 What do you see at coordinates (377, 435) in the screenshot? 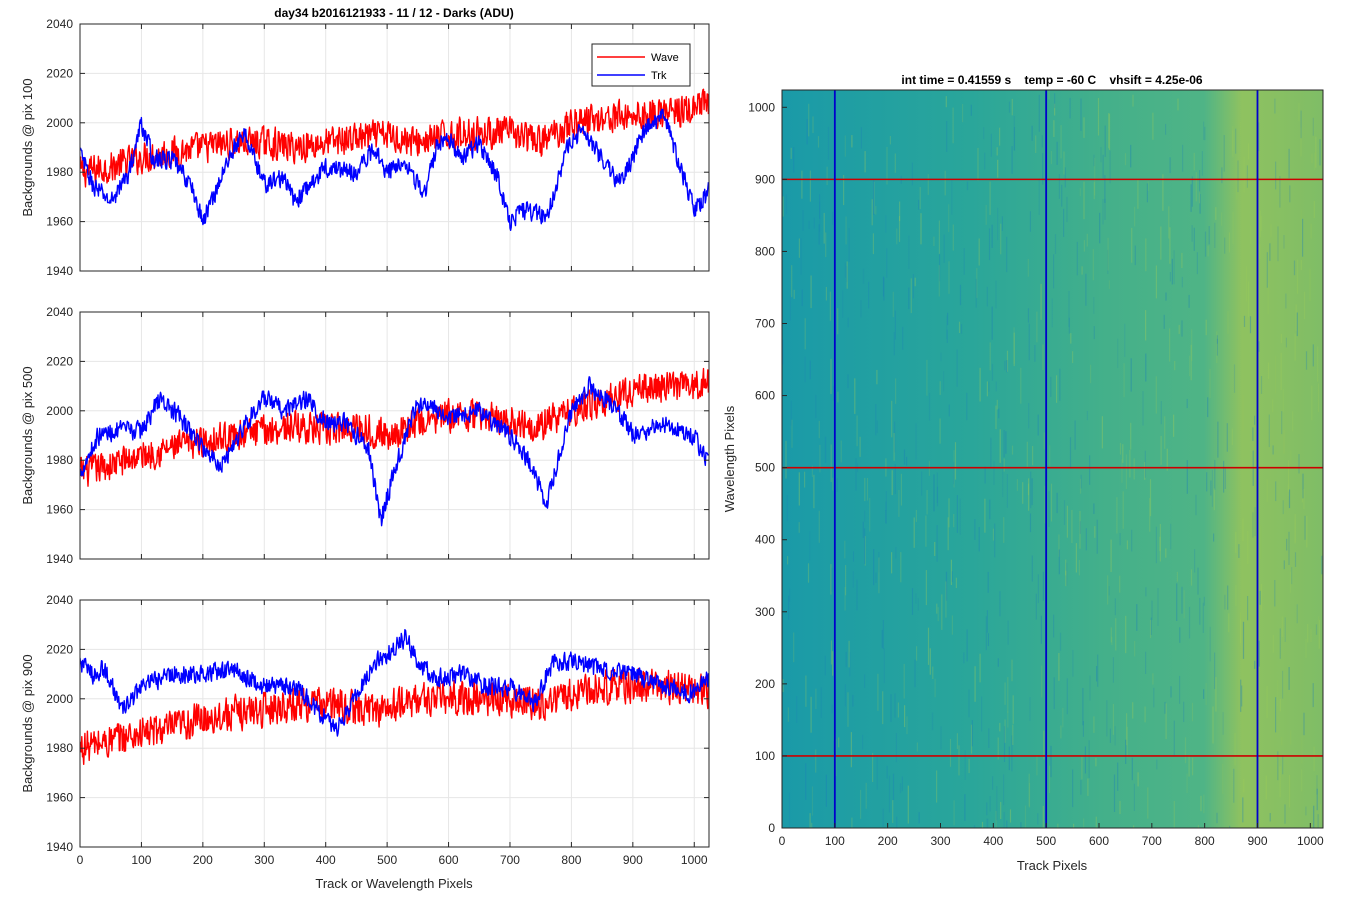
I see `panel-2-ticks: 1940 1960 1980 2000 2020 2040` at bounding box center [377, 435].